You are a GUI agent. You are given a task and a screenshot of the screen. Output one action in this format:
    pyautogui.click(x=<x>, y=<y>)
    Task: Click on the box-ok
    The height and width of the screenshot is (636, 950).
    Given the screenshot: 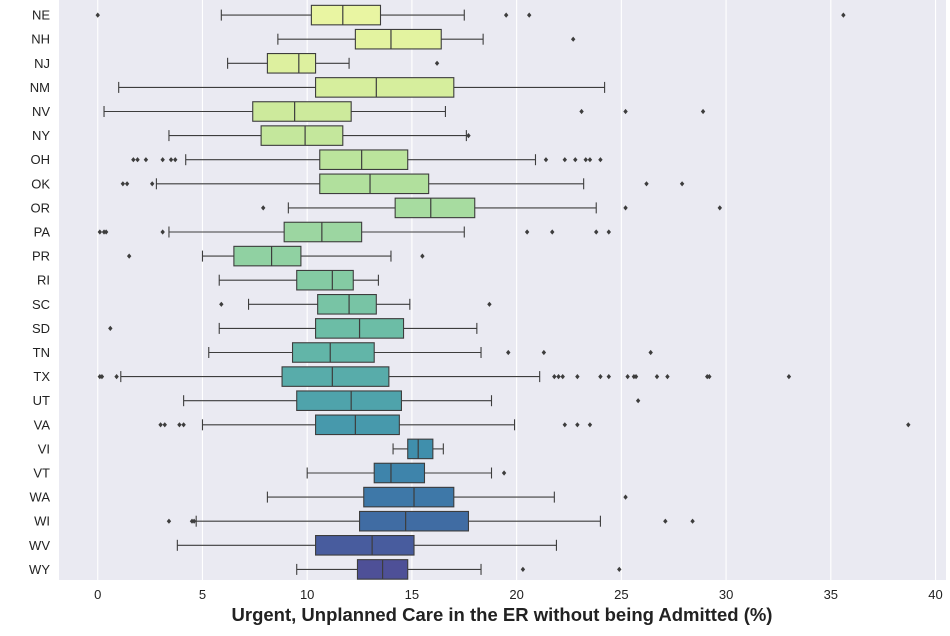 What is the action you would take?
    pyautogui.click(x=402, y=184)
    